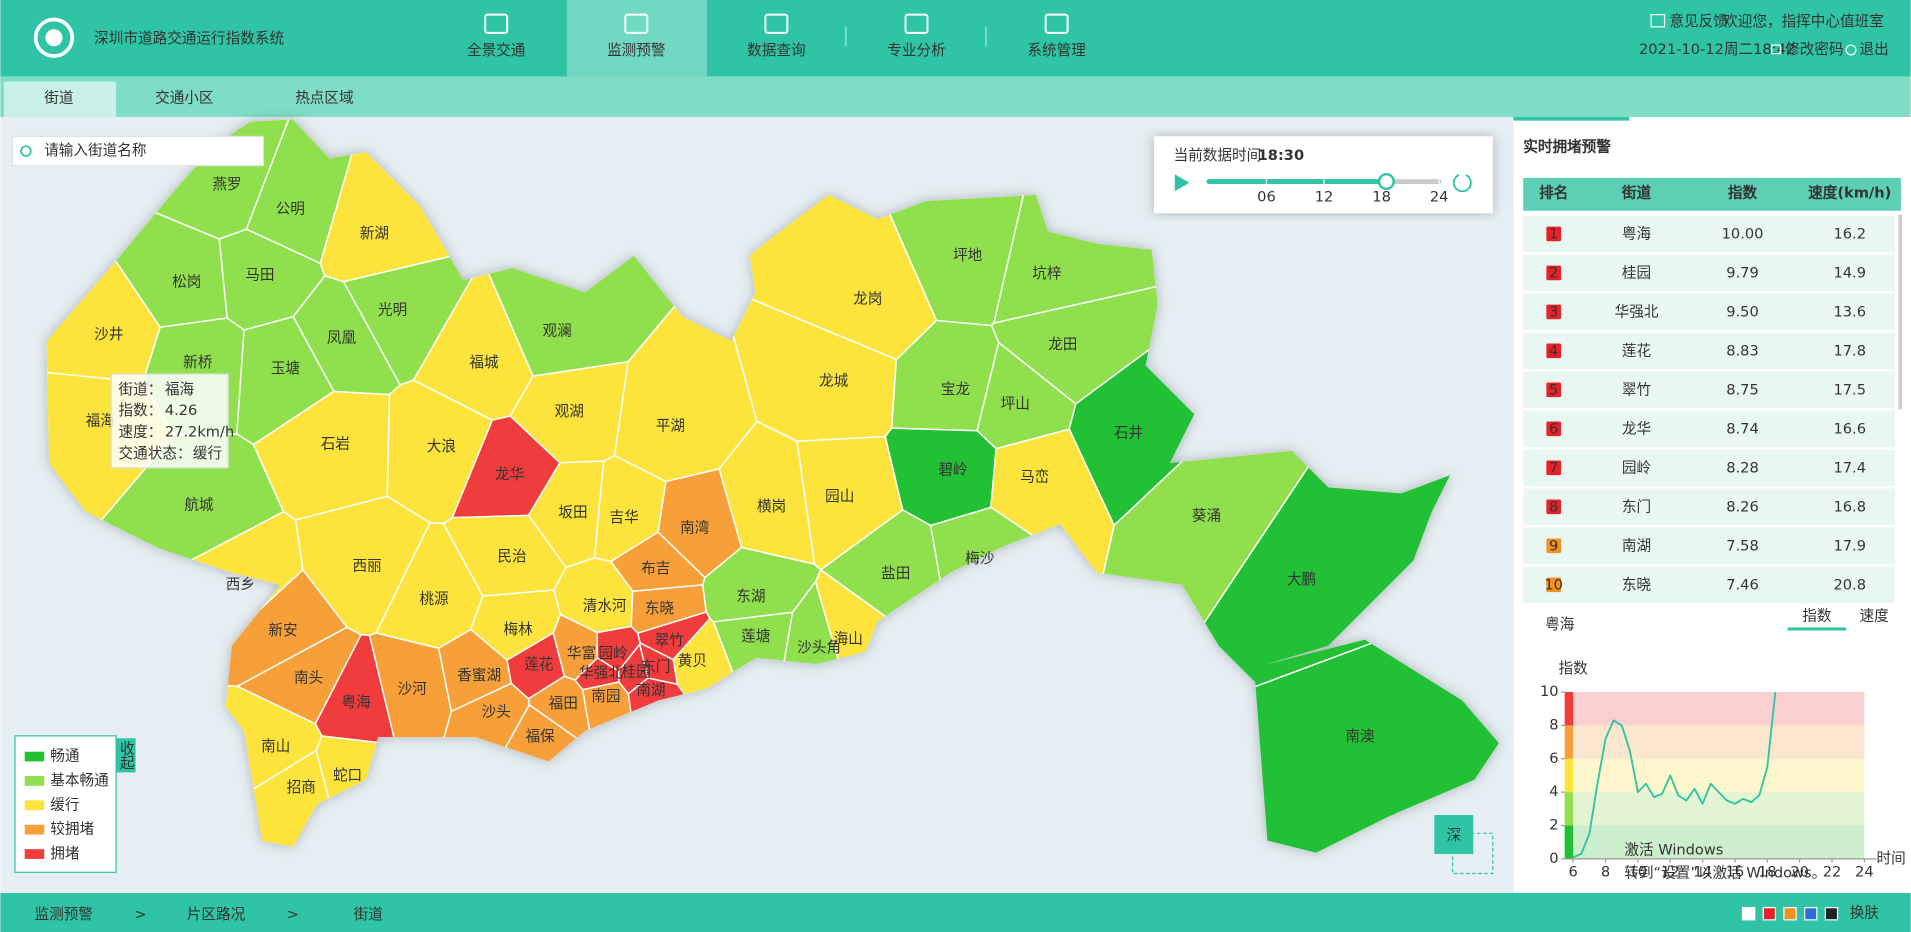 Image resolution: width=1911 pixels, height=932 pixels. What do you see at coordinates (1658, 21) in the screenshot?
I see `feedback-icon` at bounding box center [1658, 21].